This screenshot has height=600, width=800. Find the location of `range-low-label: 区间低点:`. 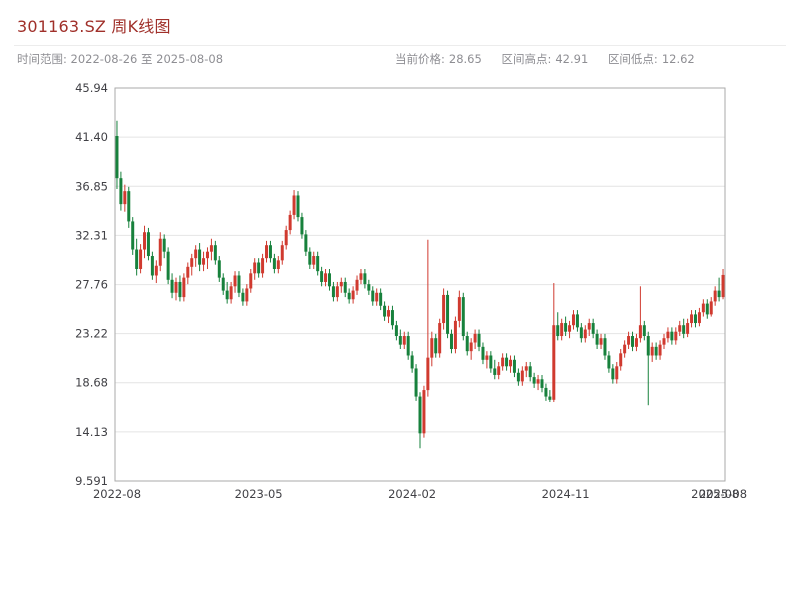

range-low-label: 区间低点: is located at coordinates (632, 59).